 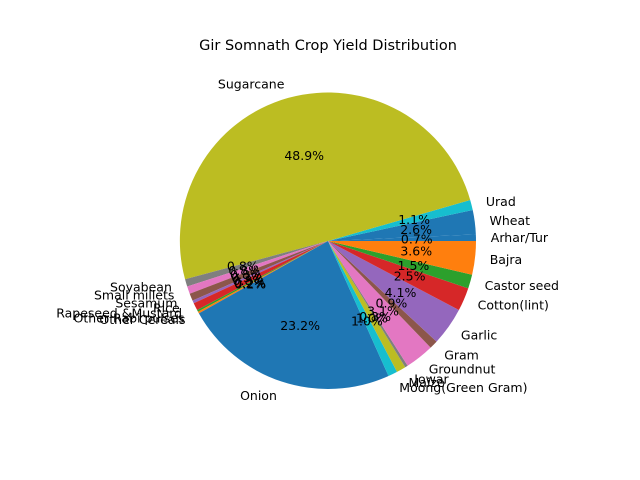 I want to click on percent-label-groundnut: 3.1%, so click(x=383, y=310).